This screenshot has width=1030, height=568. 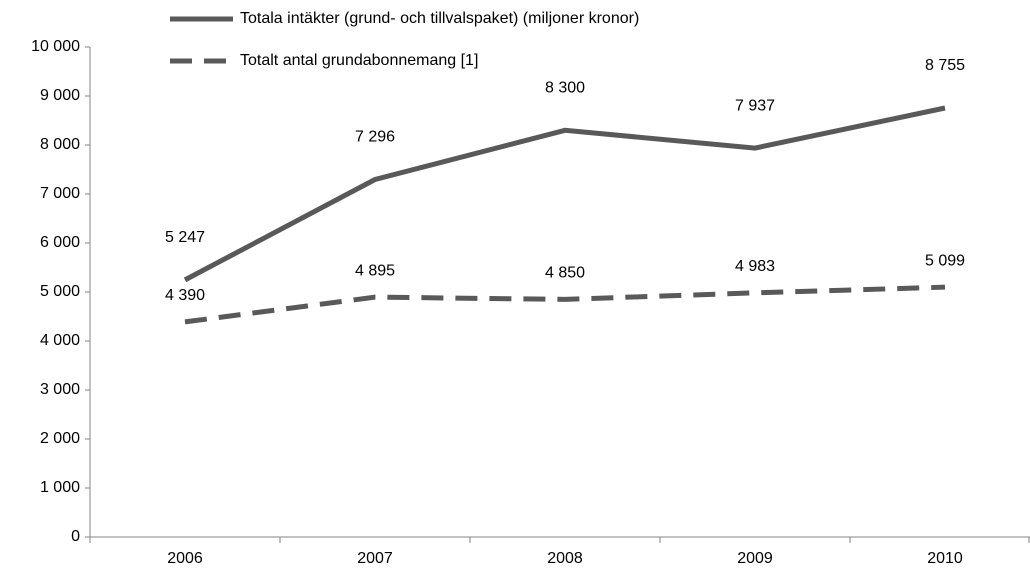 What do you see at coordinates (565, 88) in the screenshot?
I see `data-label: 8 300` at bounding box center [565, 88].